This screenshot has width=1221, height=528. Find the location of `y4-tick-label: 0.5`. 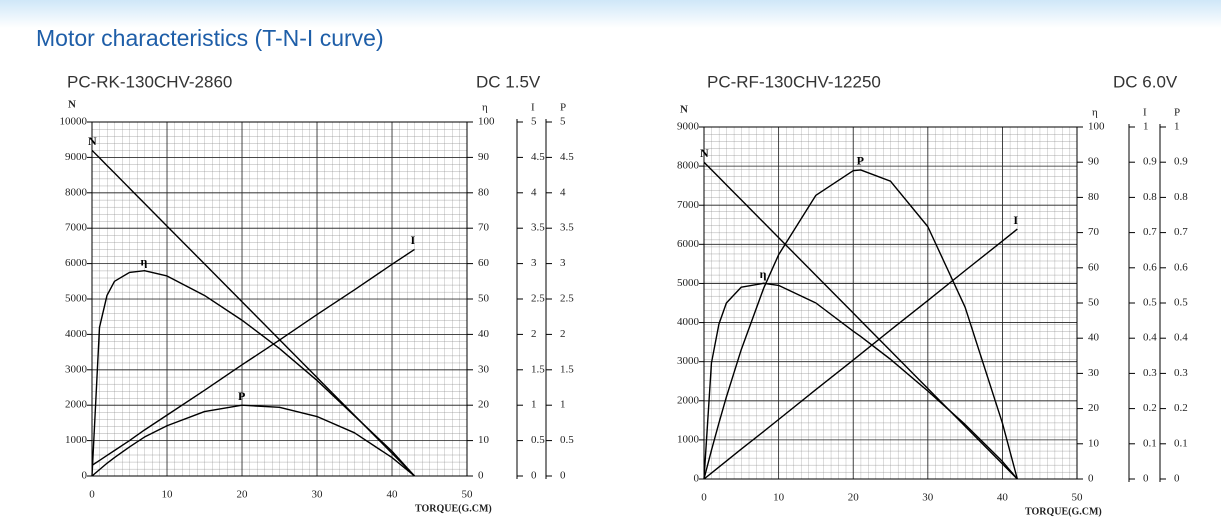

y4-tick-label: 0.5 is located at coordinates (567, 440).